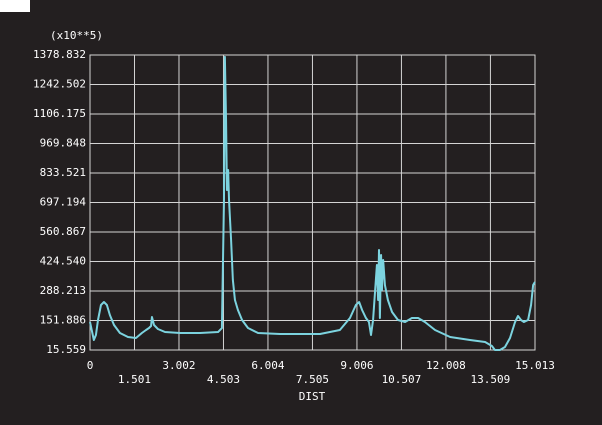  I want to click on y-tick-label: 969.848, so click(63, 143).